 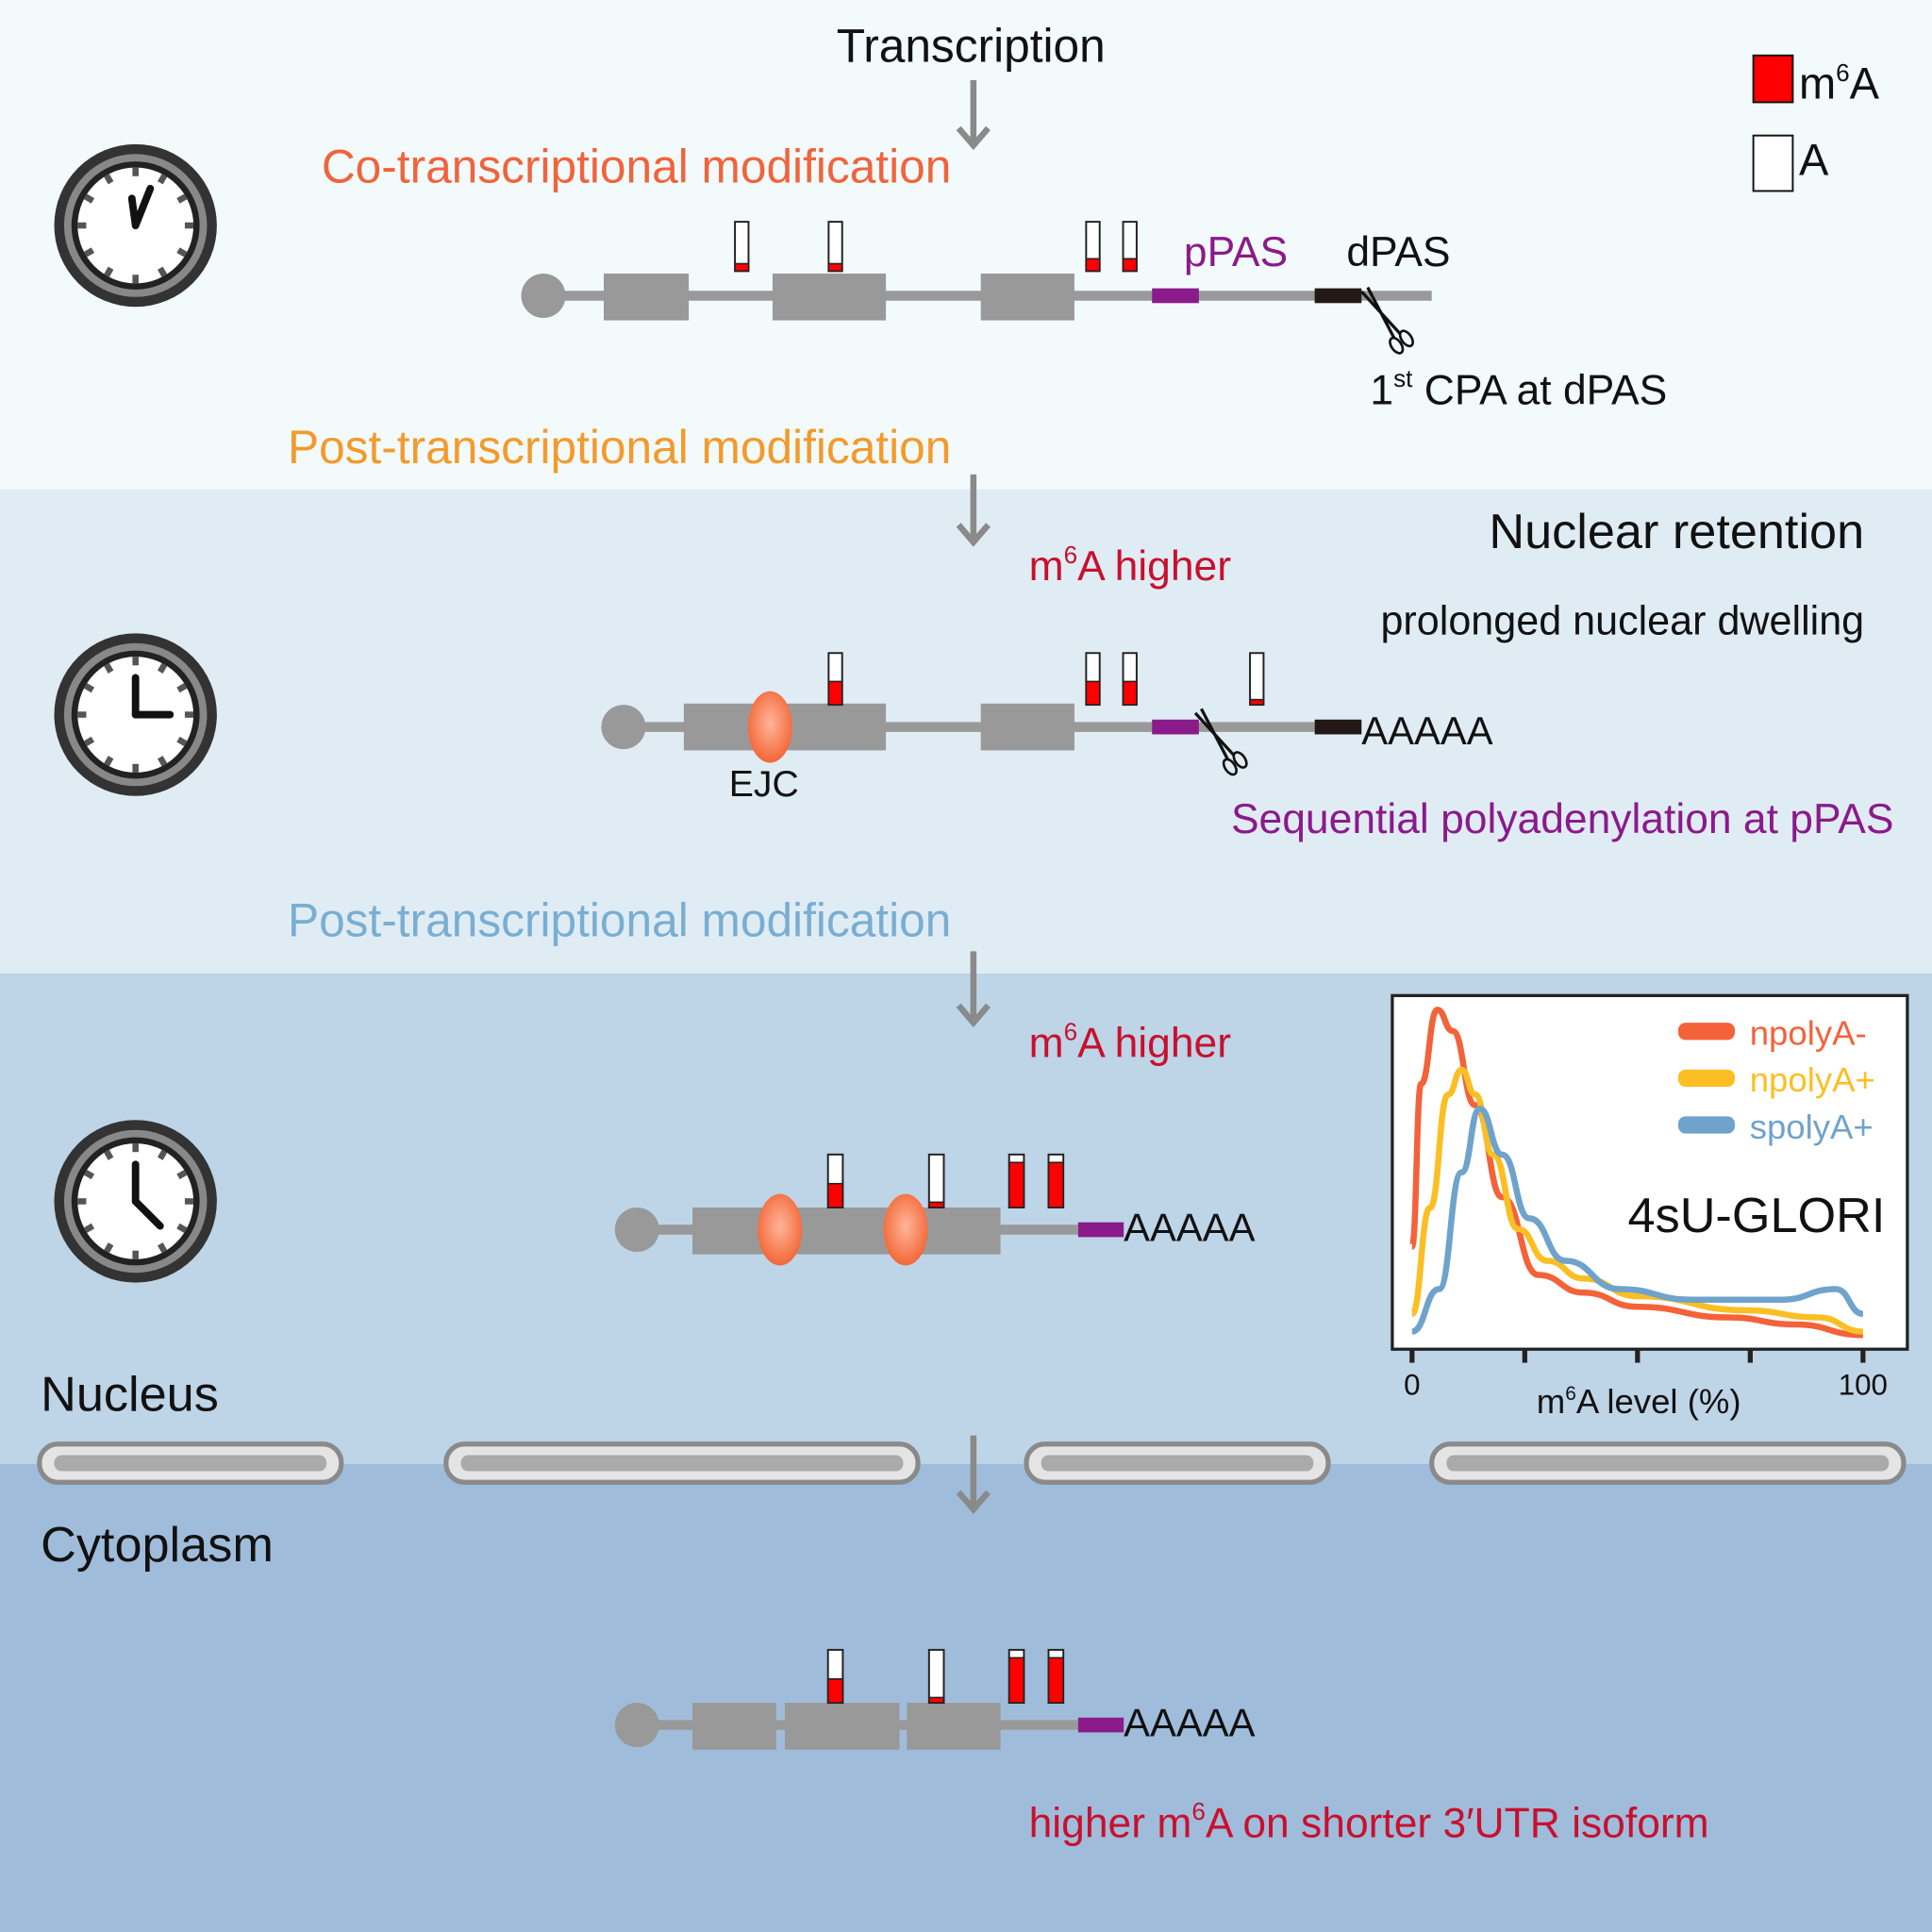 What do you see at coordinates (1816, 123) in the screenshot?
I see `legend: m6A A` at bounding box center [1816, 123].